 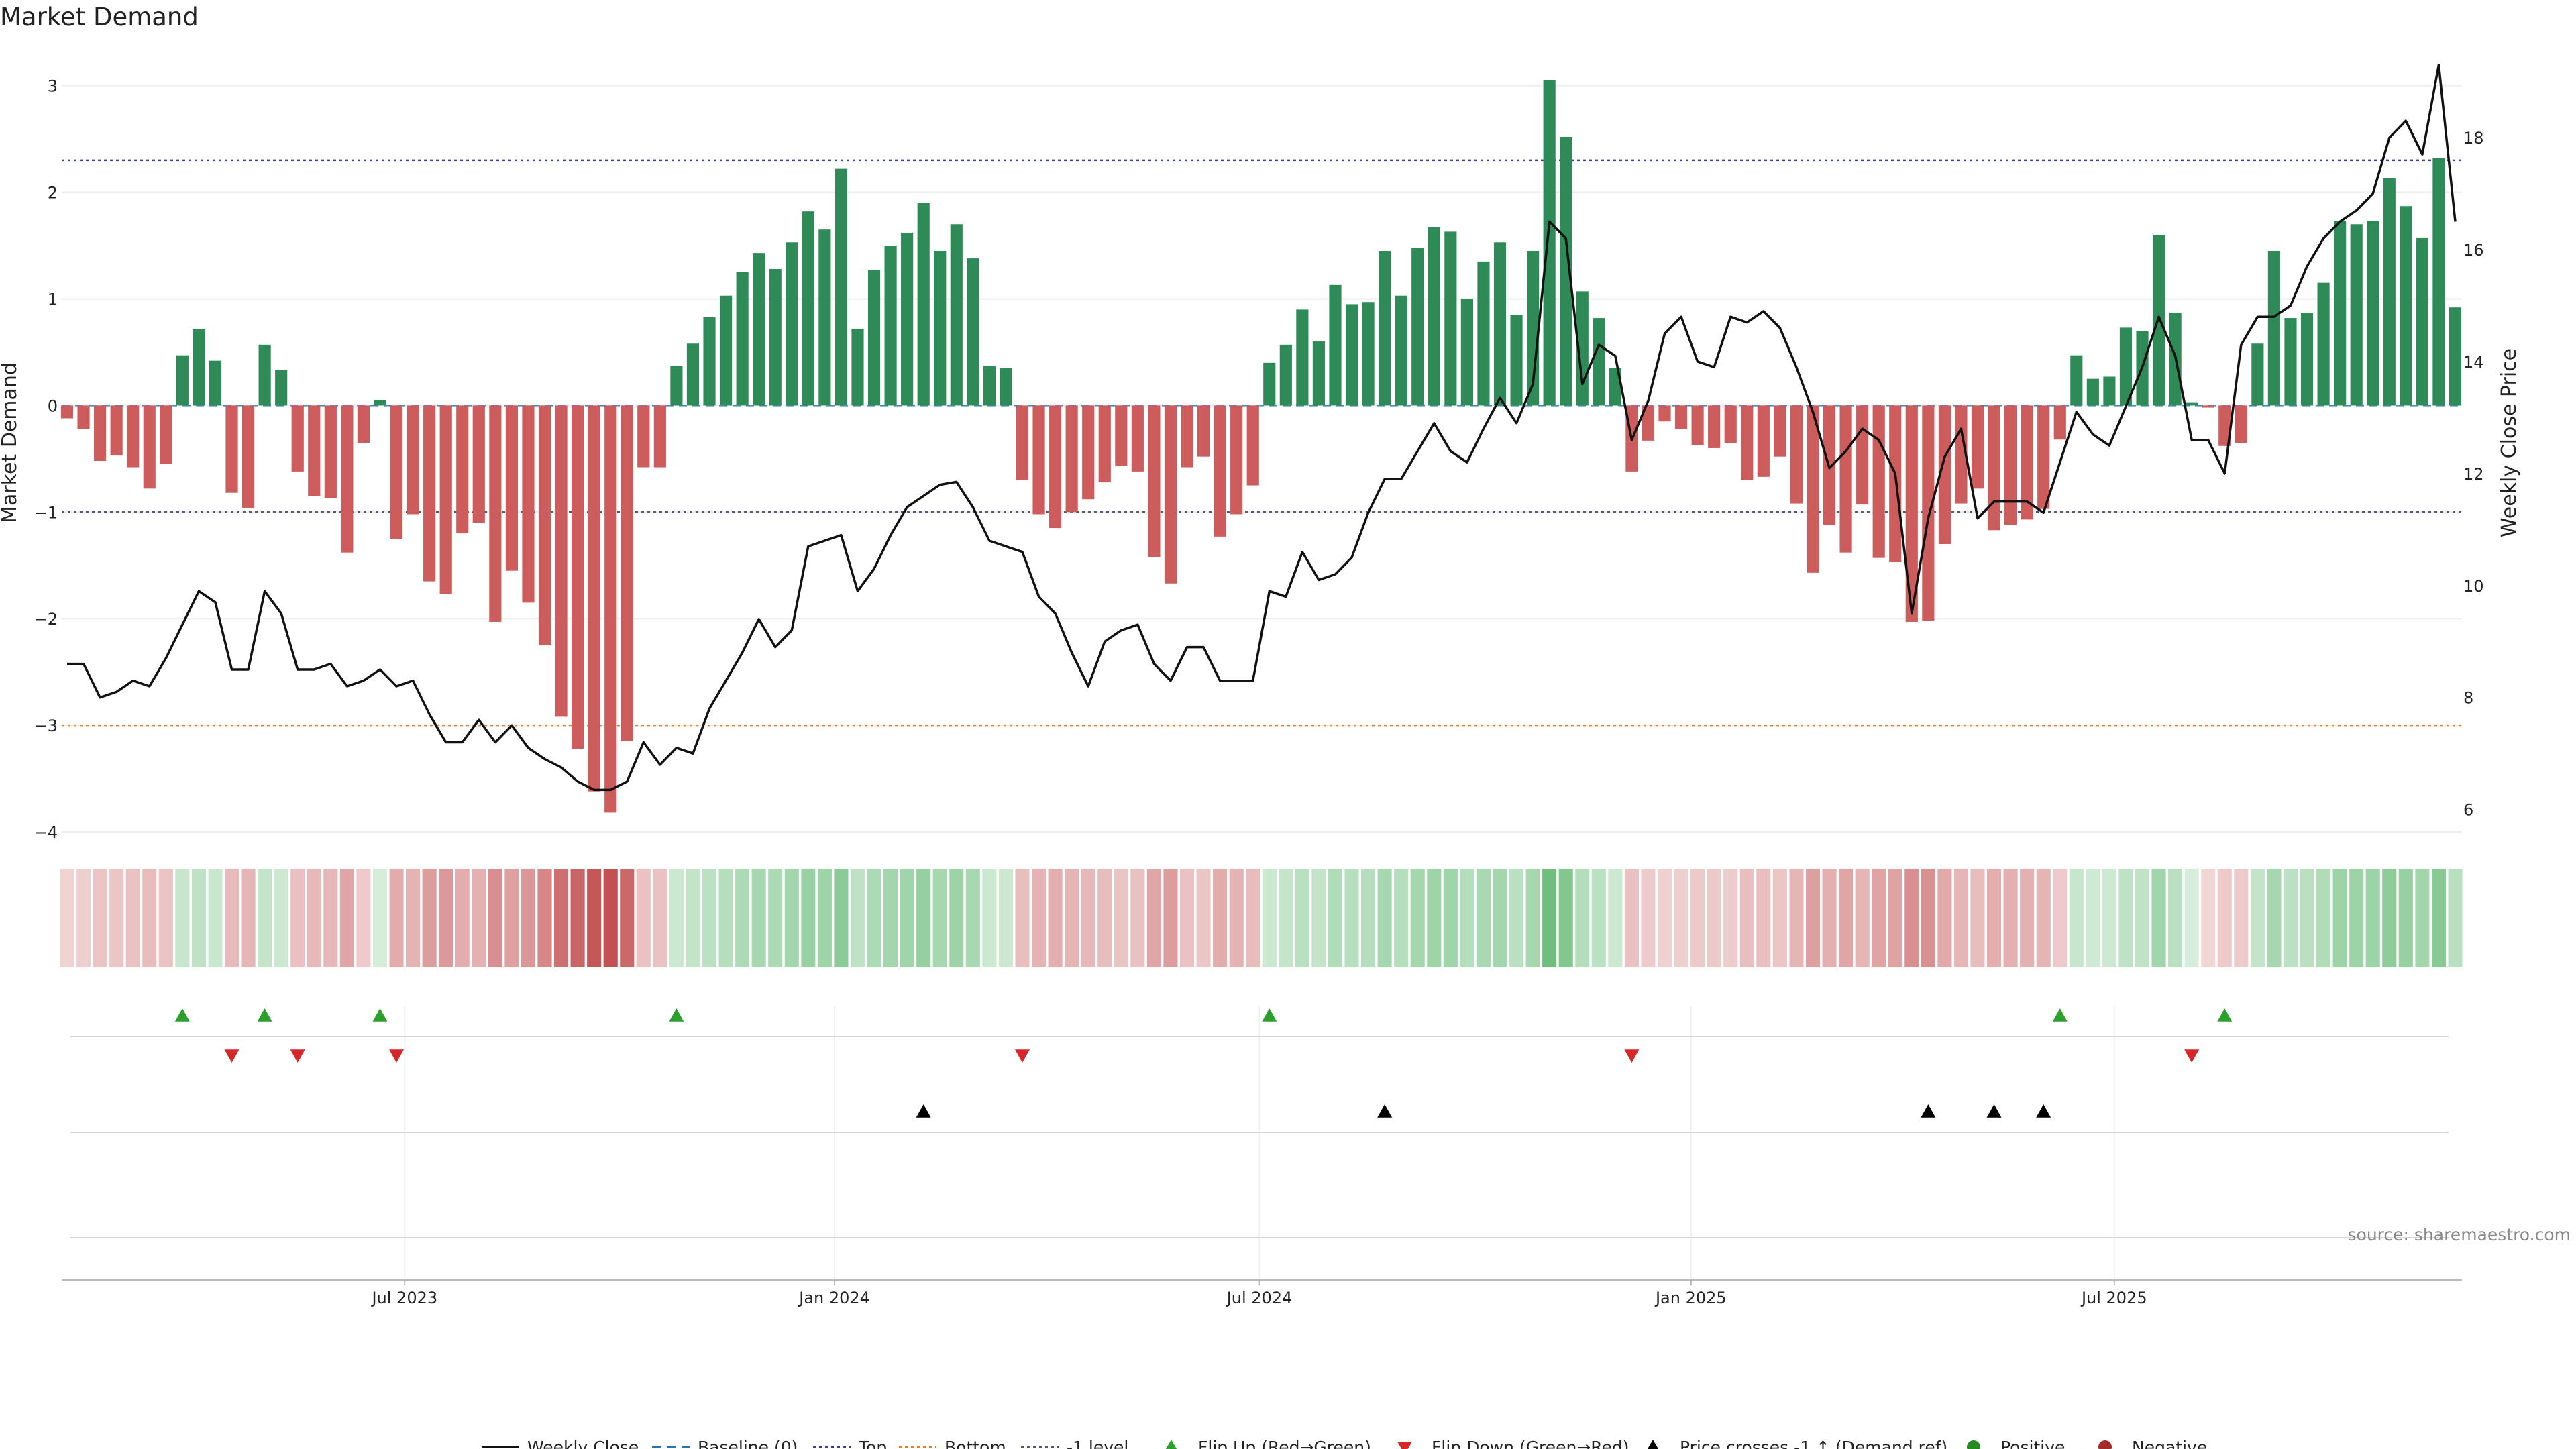 I want to click on legend-label: Flip Up (Red→Green), so click(x=1284, y=1443).